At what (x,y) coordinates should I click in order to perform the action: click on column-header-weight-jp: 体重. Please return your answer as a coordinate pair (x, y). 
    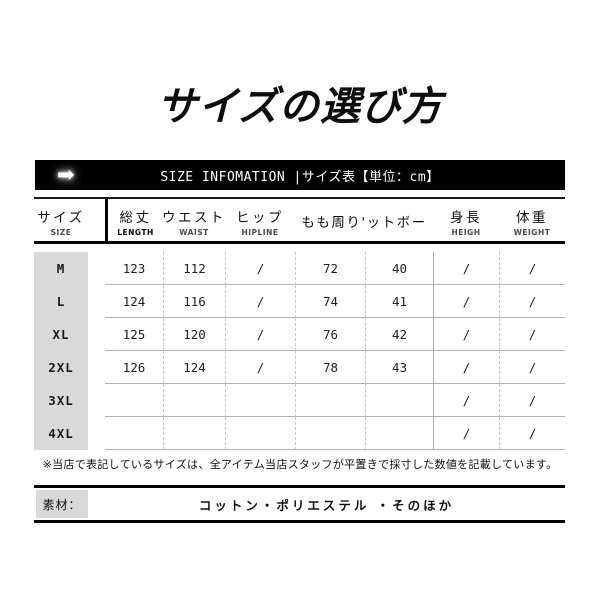
    Looking at the image, I should click on (532, 217).